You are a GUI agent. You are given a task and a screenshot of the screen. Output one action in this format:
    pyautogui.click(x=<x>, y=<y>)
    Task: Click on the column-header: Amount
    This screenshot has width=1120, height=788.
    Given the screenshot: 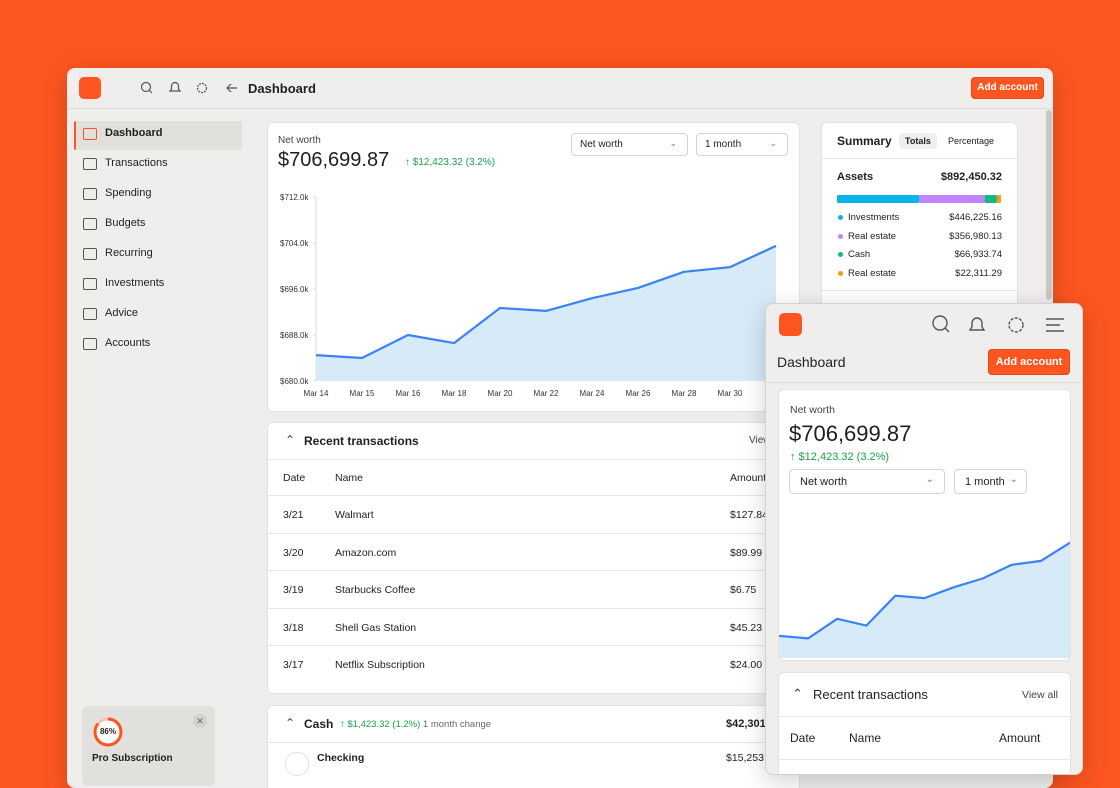 What is the action you would take?
    pyautogui.click(x=1020, y=738)
    